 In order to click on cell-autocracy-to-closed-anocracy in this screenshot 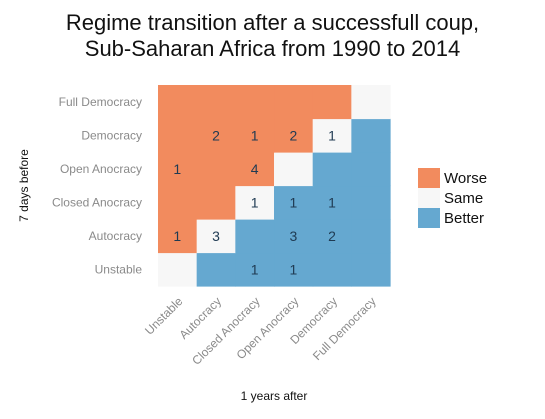, I will do `click(255, 236)`.